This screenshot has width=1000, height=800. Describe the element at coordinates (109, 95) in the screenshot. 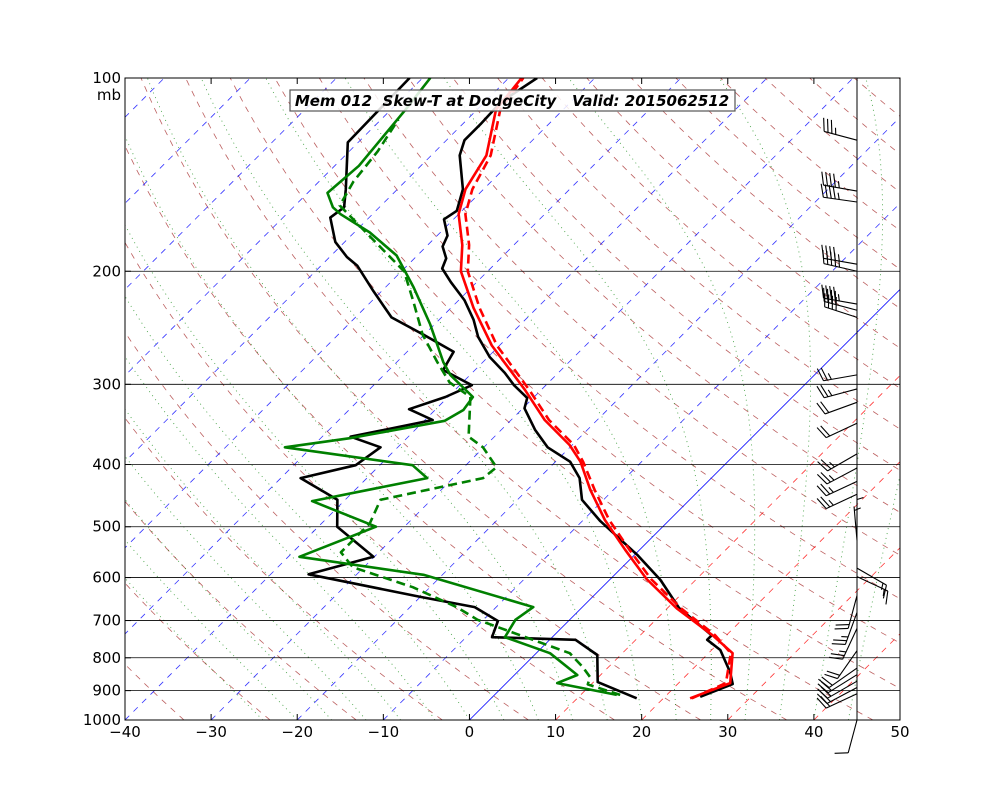

I see `y-unit-label: mb` at that location.